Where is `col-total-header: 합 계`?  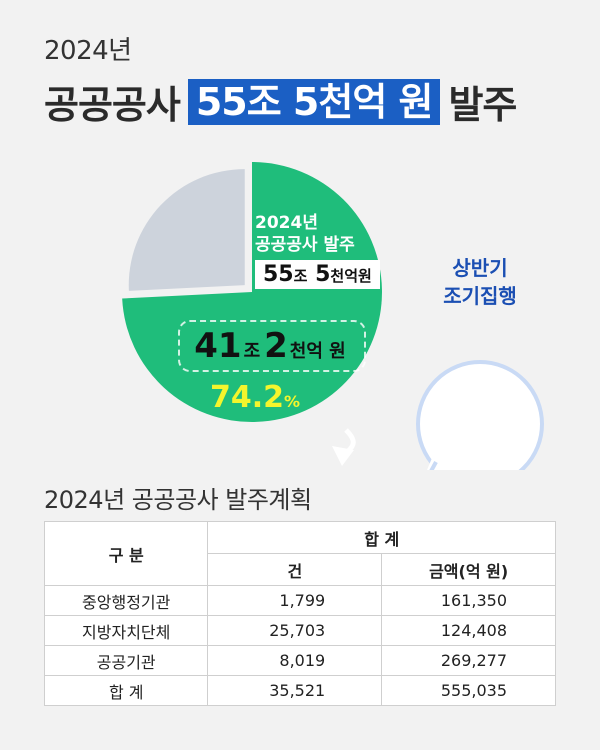 col-total-header: 합 계 is located at coordinates (381, 537).